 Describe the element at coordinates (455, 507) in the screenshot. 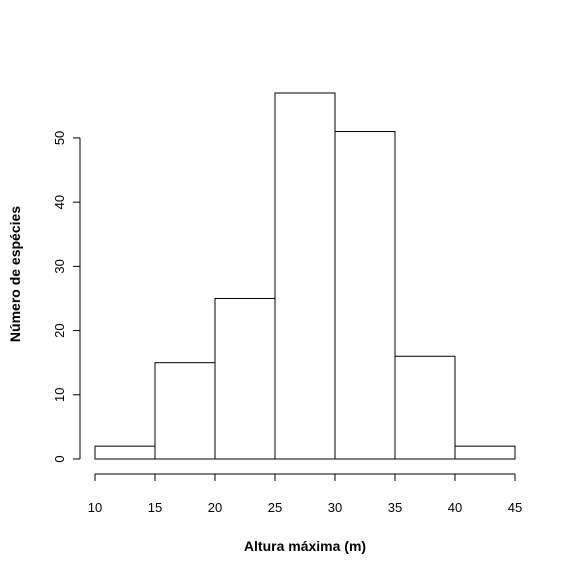

I see `x-tick-label-40: 40` at that location.